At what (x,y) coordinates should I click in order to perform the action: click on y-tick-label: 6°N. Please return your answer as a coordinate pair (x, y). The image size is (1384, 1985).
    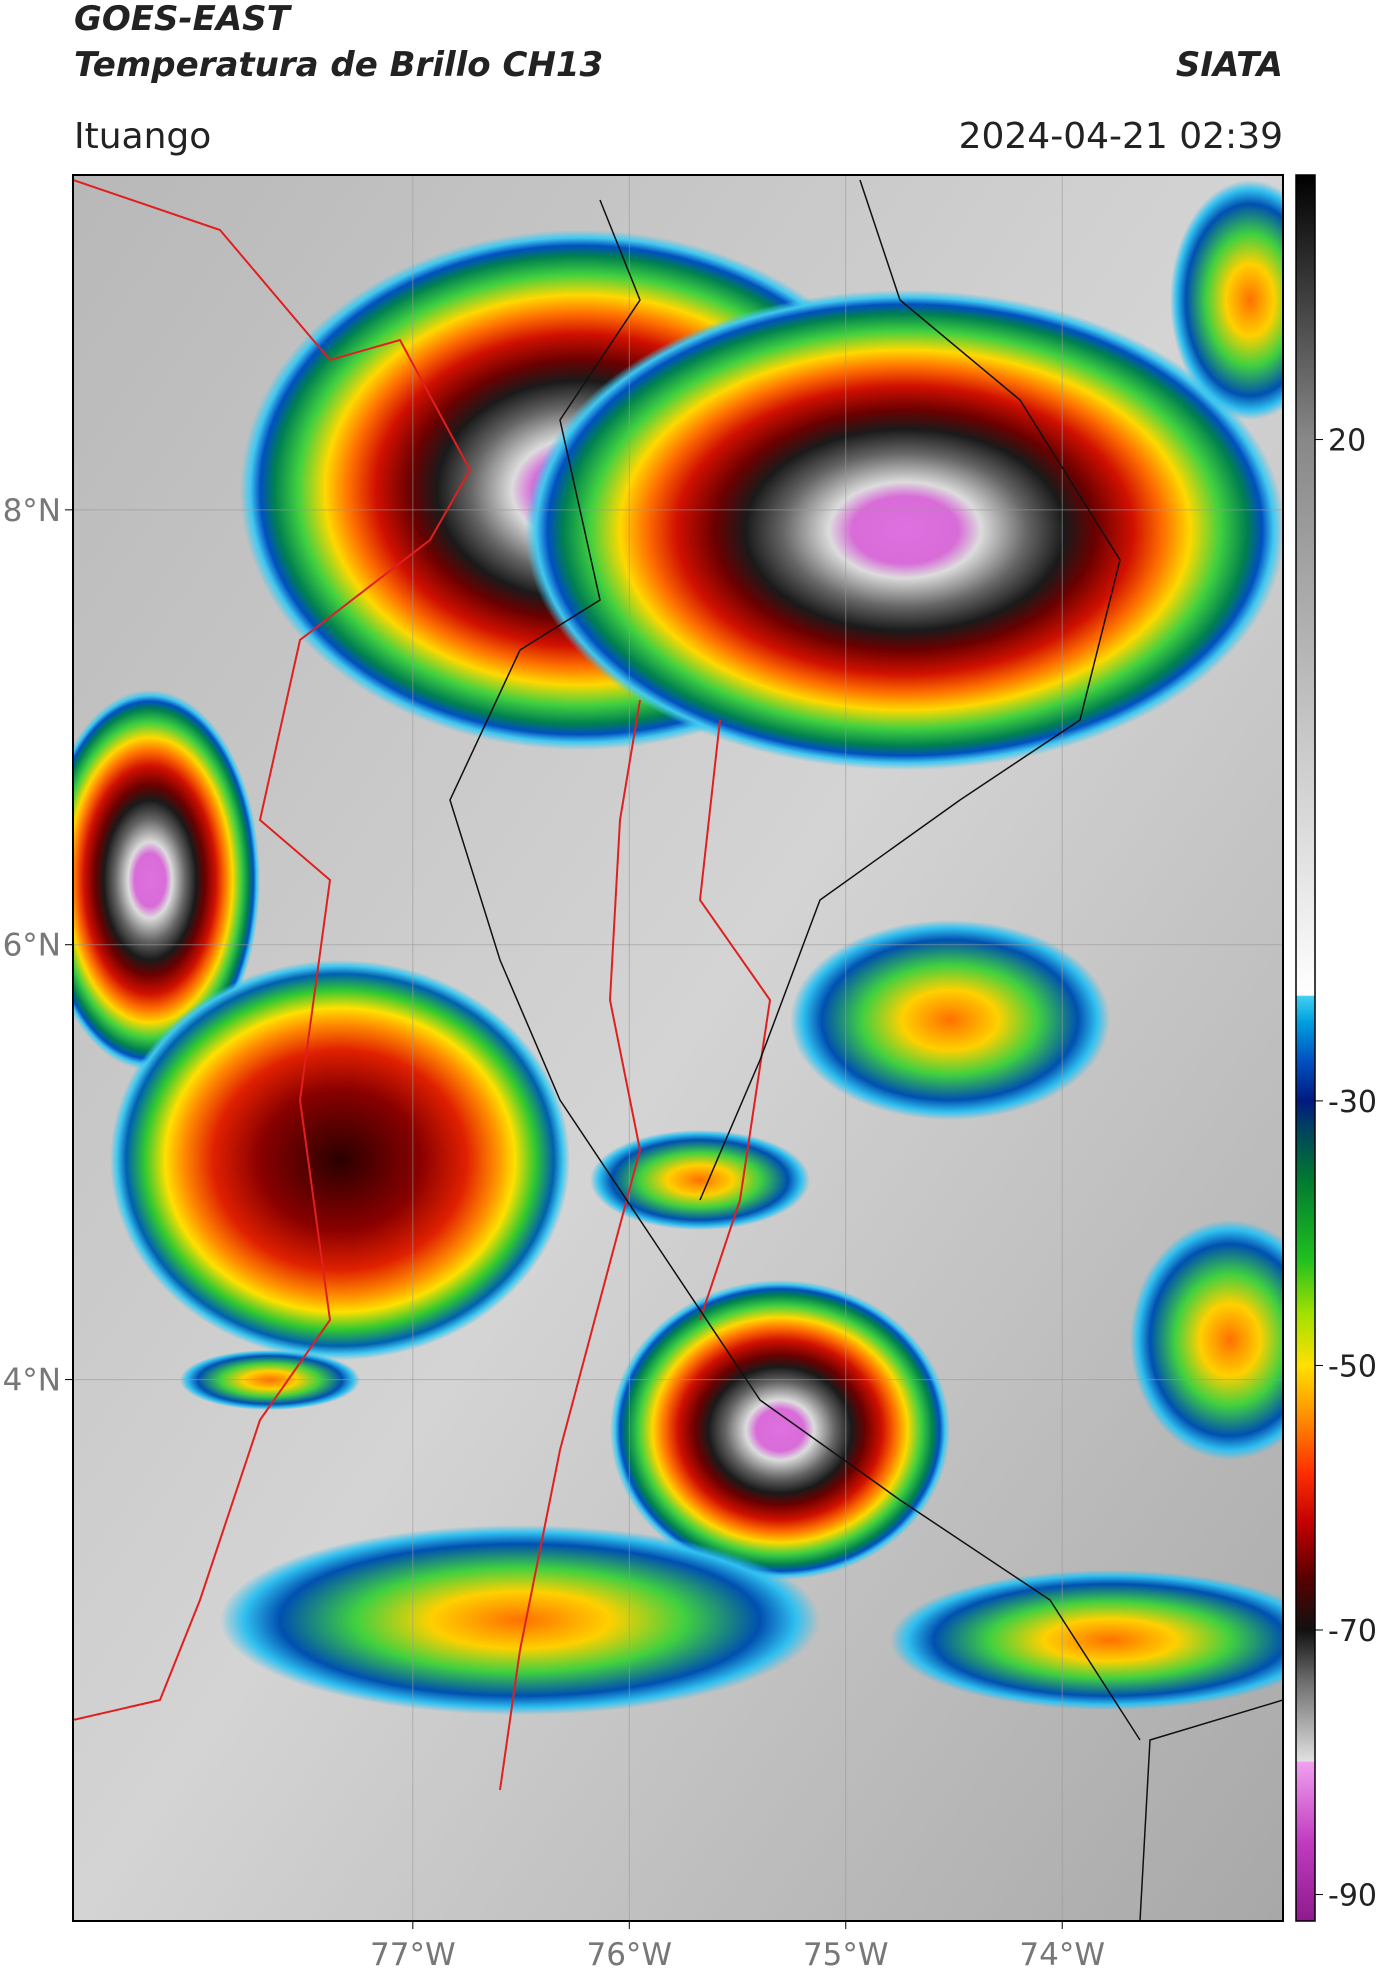
    Looking at the image, I should click on (32, 946).